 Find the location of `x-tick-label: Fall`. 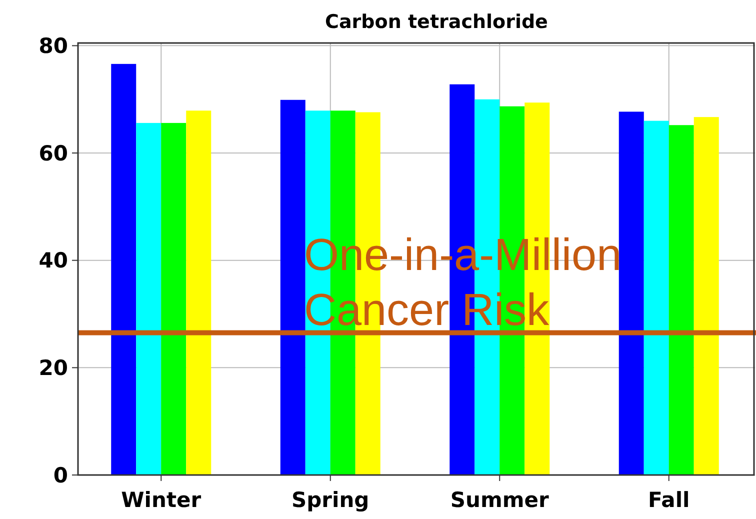

x-tick-label: Fall is located at coordinates (669, 500).